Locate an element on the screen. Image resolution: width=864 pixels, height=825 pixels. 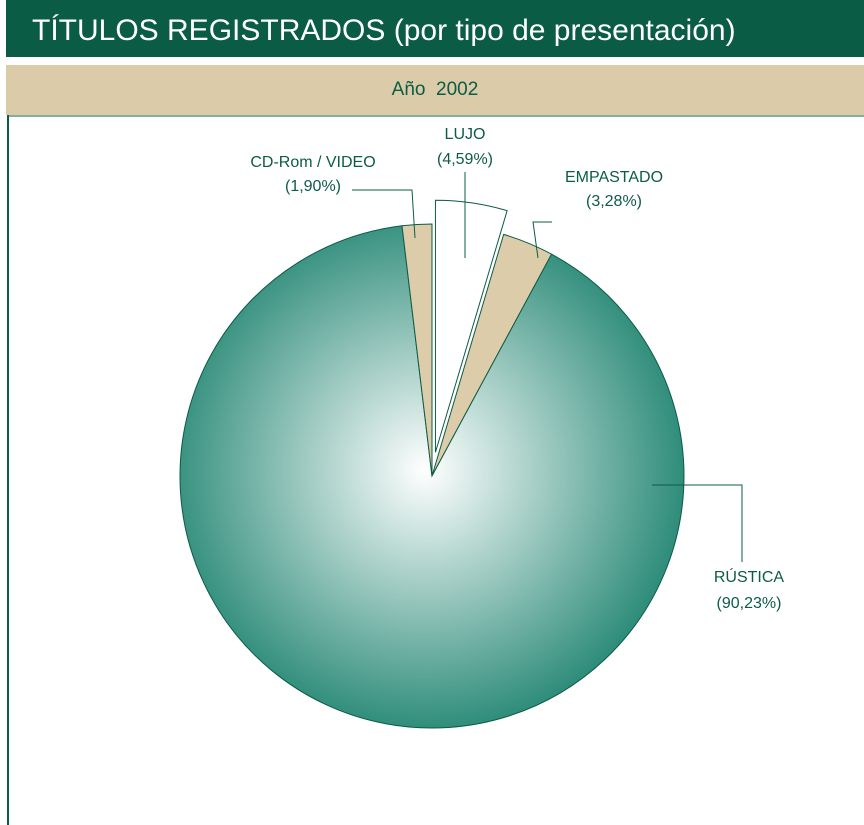
slice-value-label: (3,28%) is located at coordinates (614, 201).